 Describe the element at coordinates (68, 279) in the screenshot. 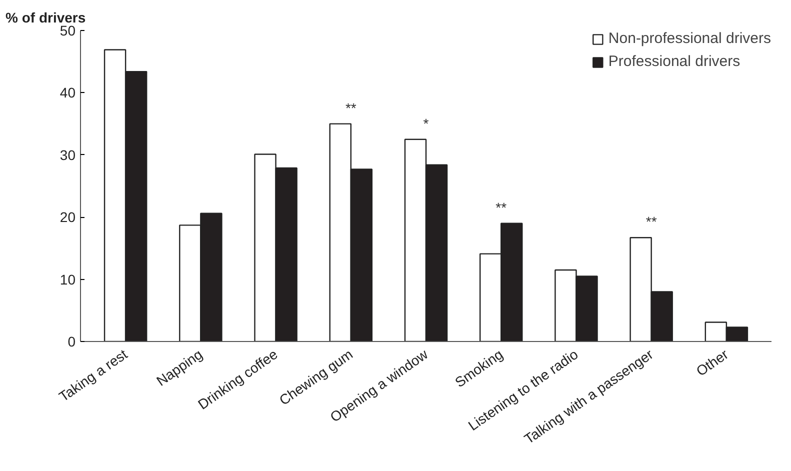

I see `y-tick-label: 10` at that location.